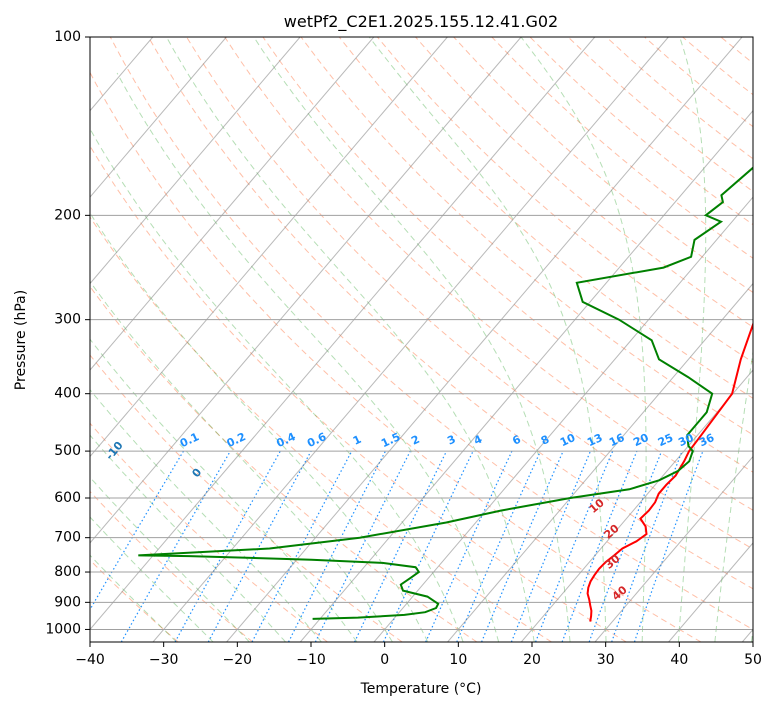 The image size is (775, 708). Describe the element at coordinates (67, 602) in the screenshot. I see `y-tick-label: 900` at that location.